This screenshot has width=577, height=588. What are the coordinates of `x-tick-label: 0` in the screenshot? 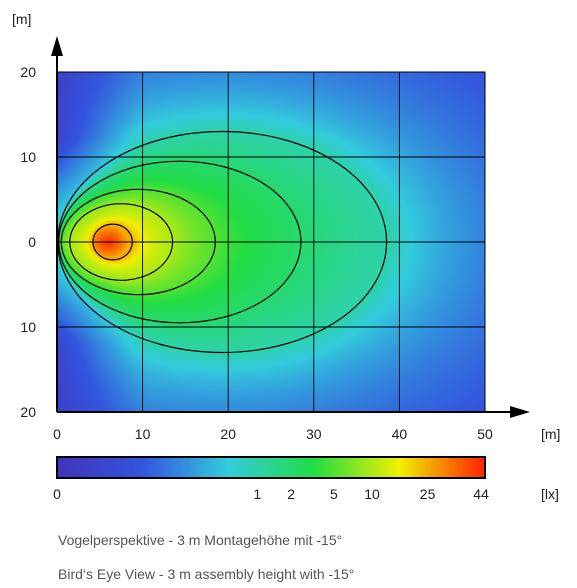 It's located at (57, 434).